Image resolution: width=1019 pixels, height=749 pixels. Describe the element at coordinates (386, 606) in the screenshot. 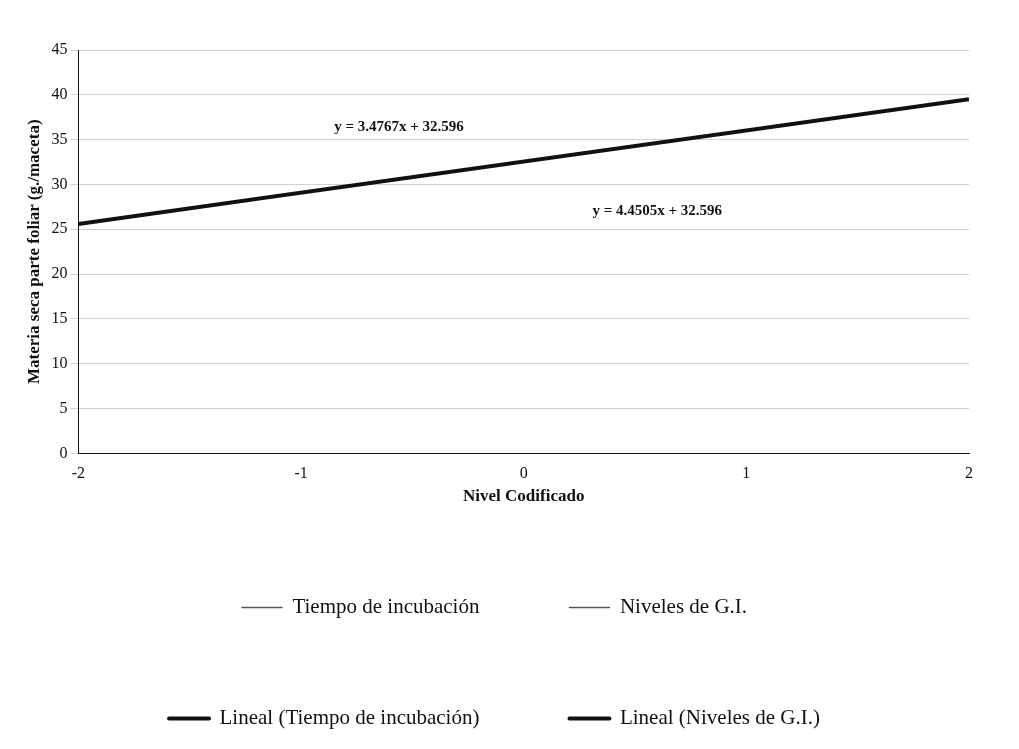

I see `legend-label: Tiempo de incubación` at that location.